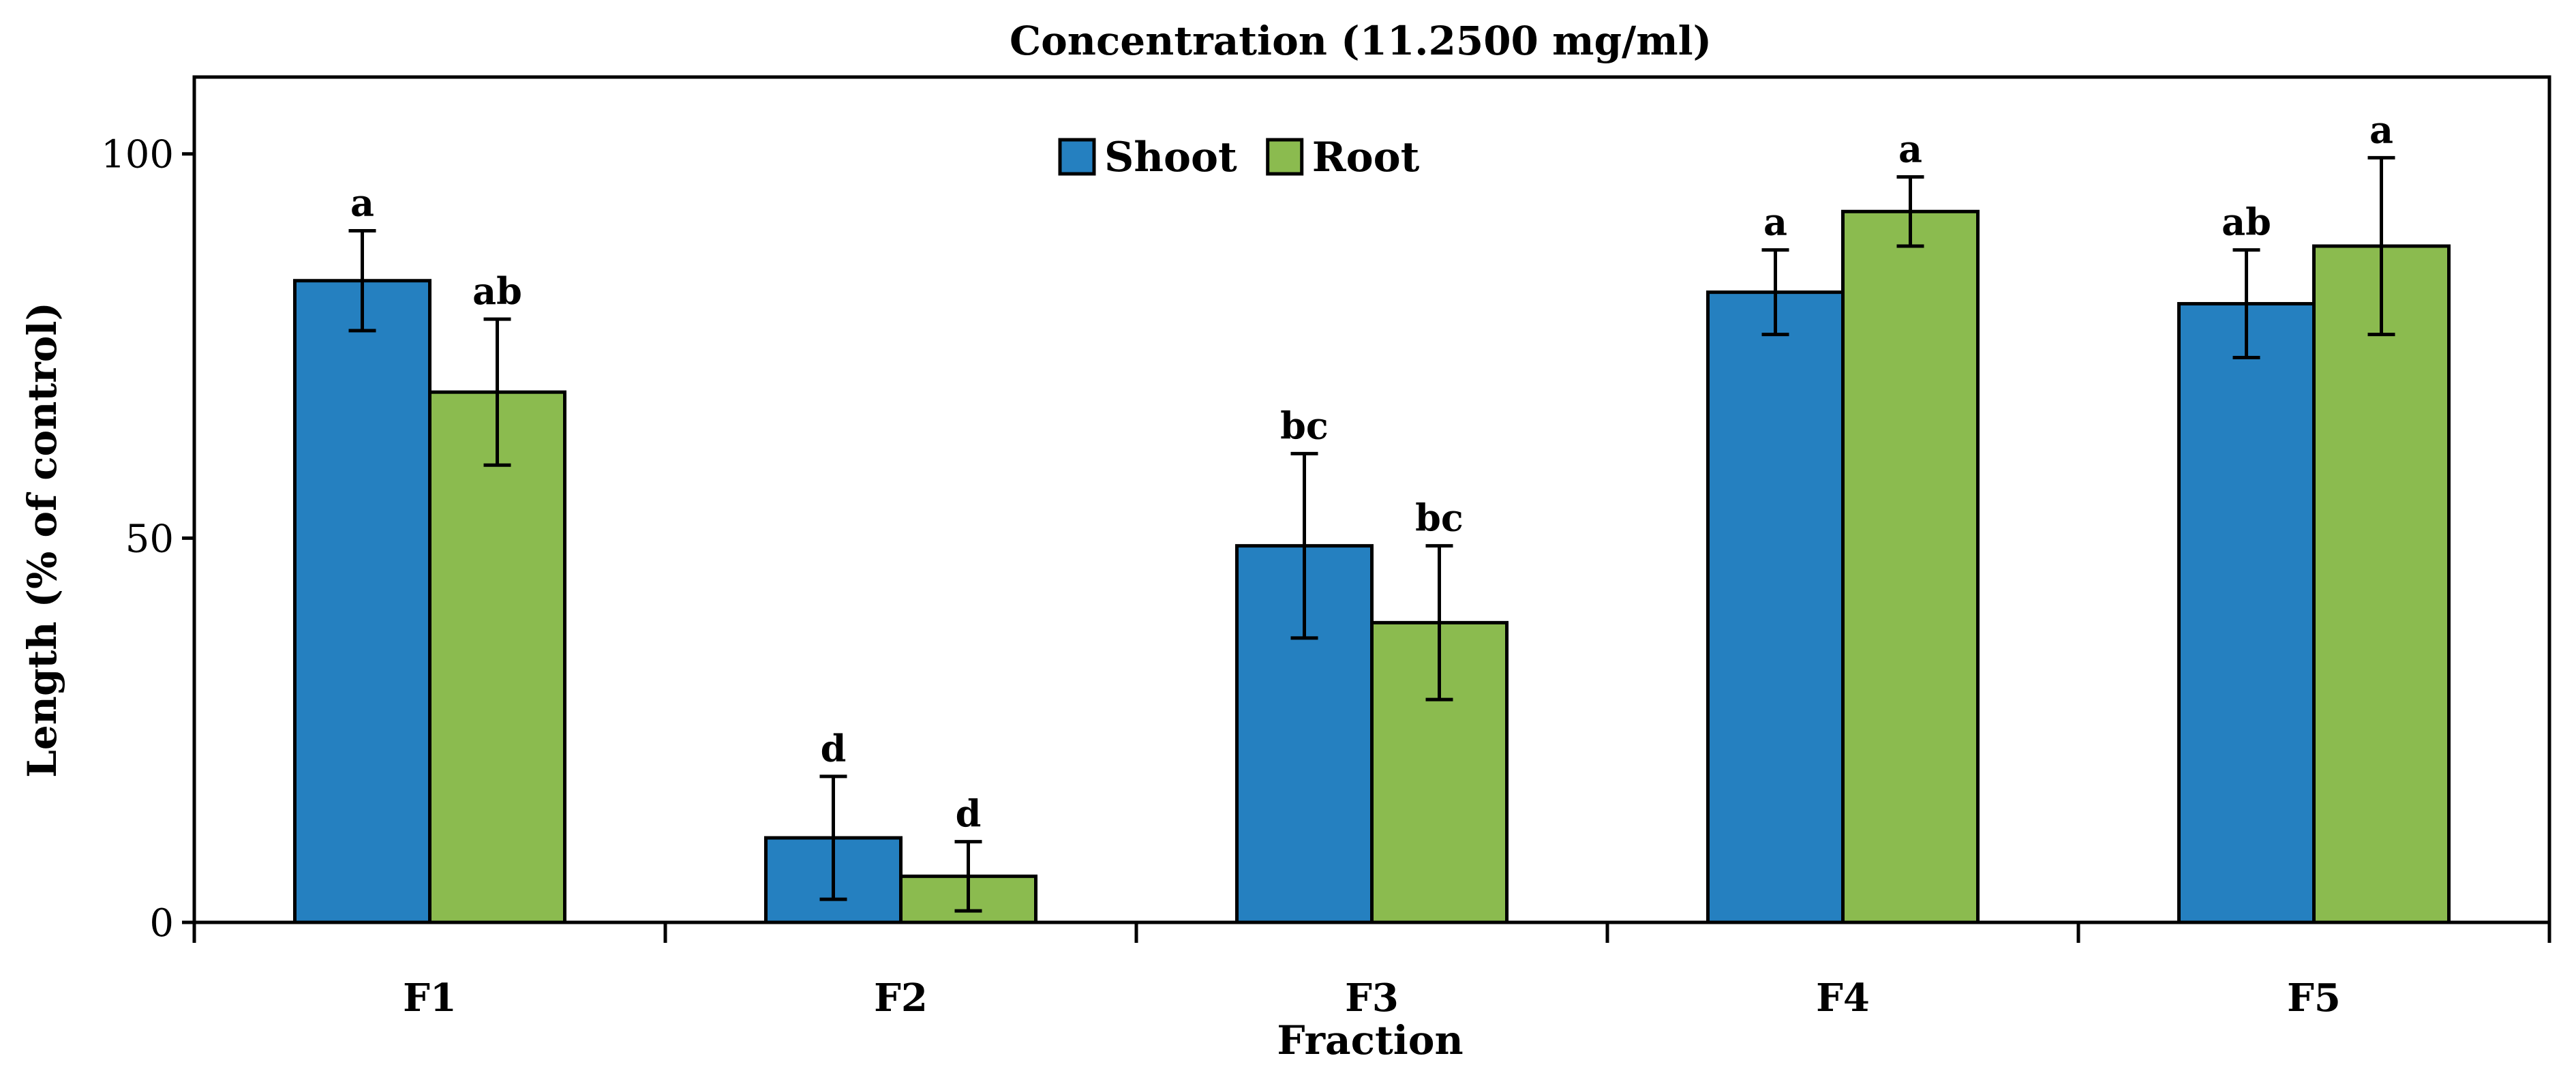  I want to click on significance-label-shoot-f2: d, so click(834, 749).